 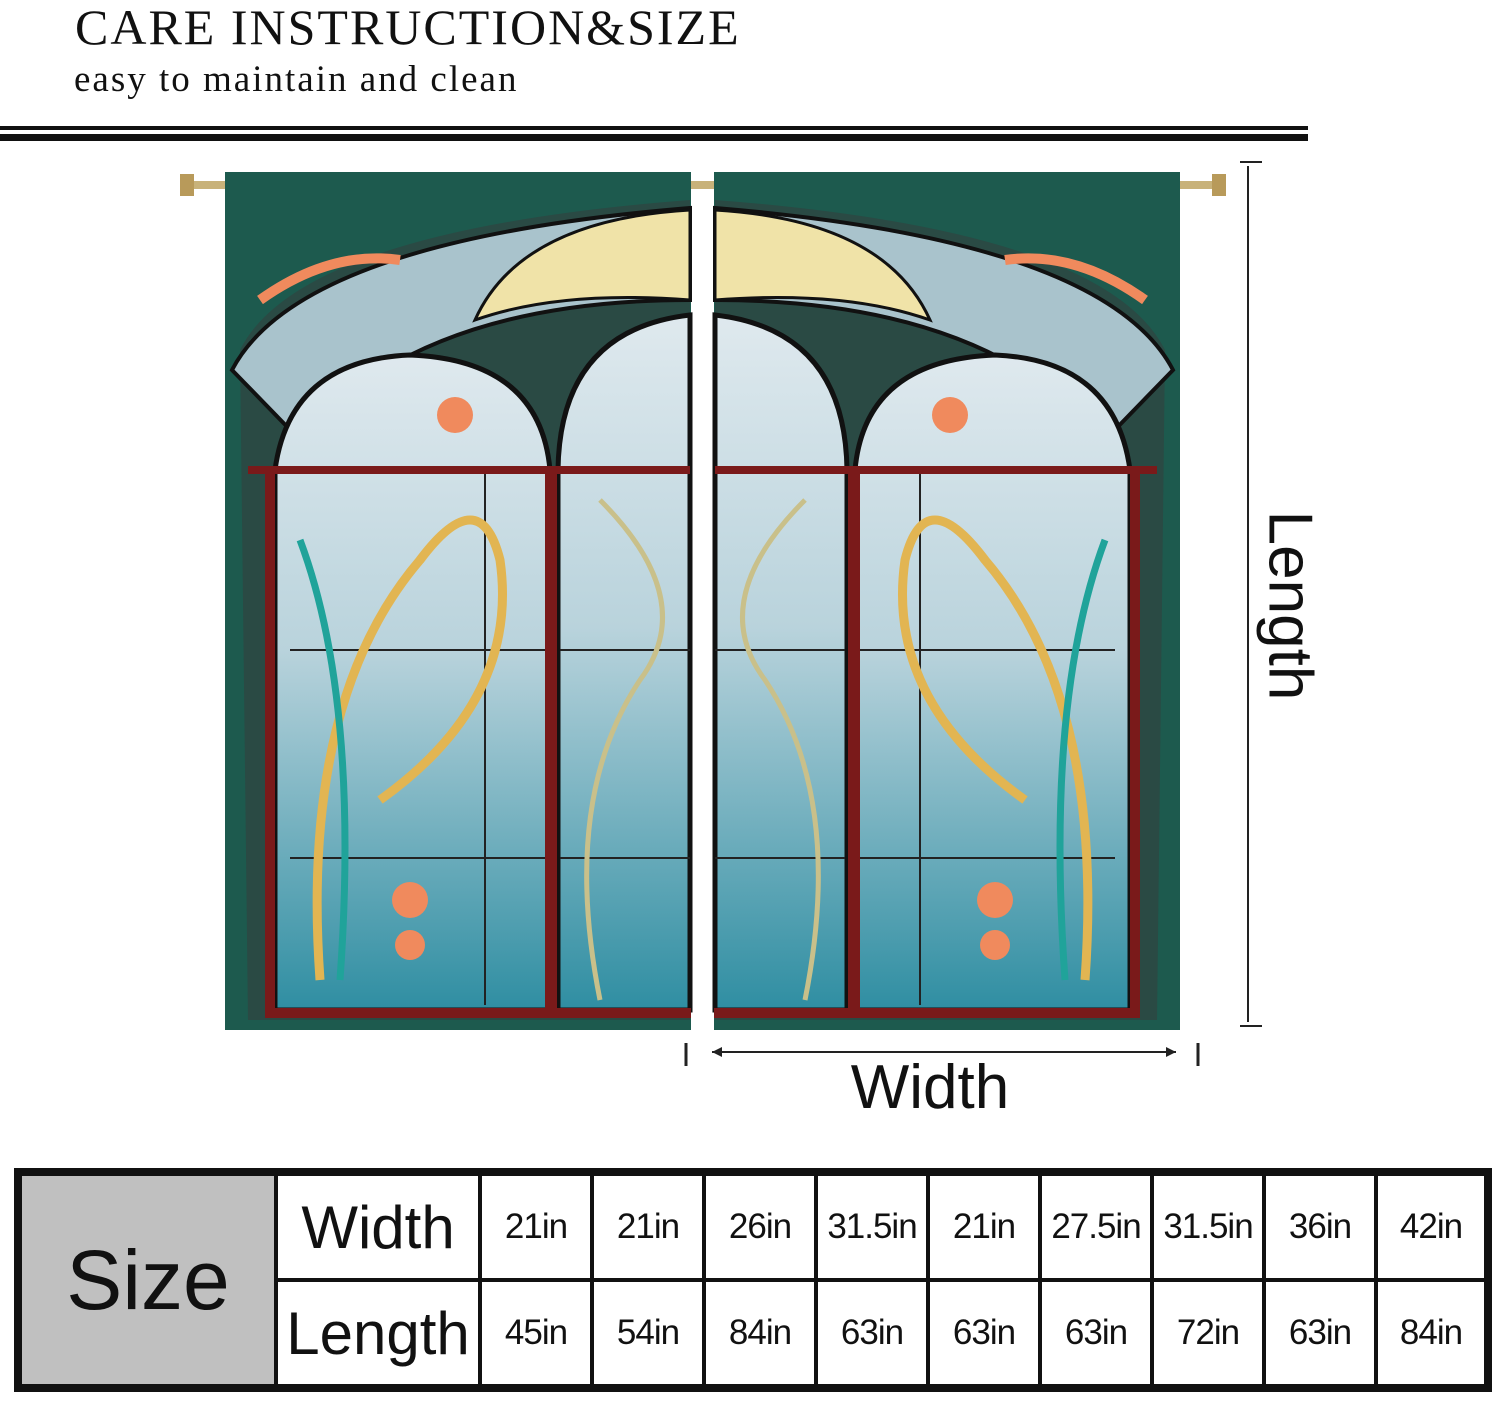 I want to click on width-cell: 27.5in, so click(x=1096, y=1226).